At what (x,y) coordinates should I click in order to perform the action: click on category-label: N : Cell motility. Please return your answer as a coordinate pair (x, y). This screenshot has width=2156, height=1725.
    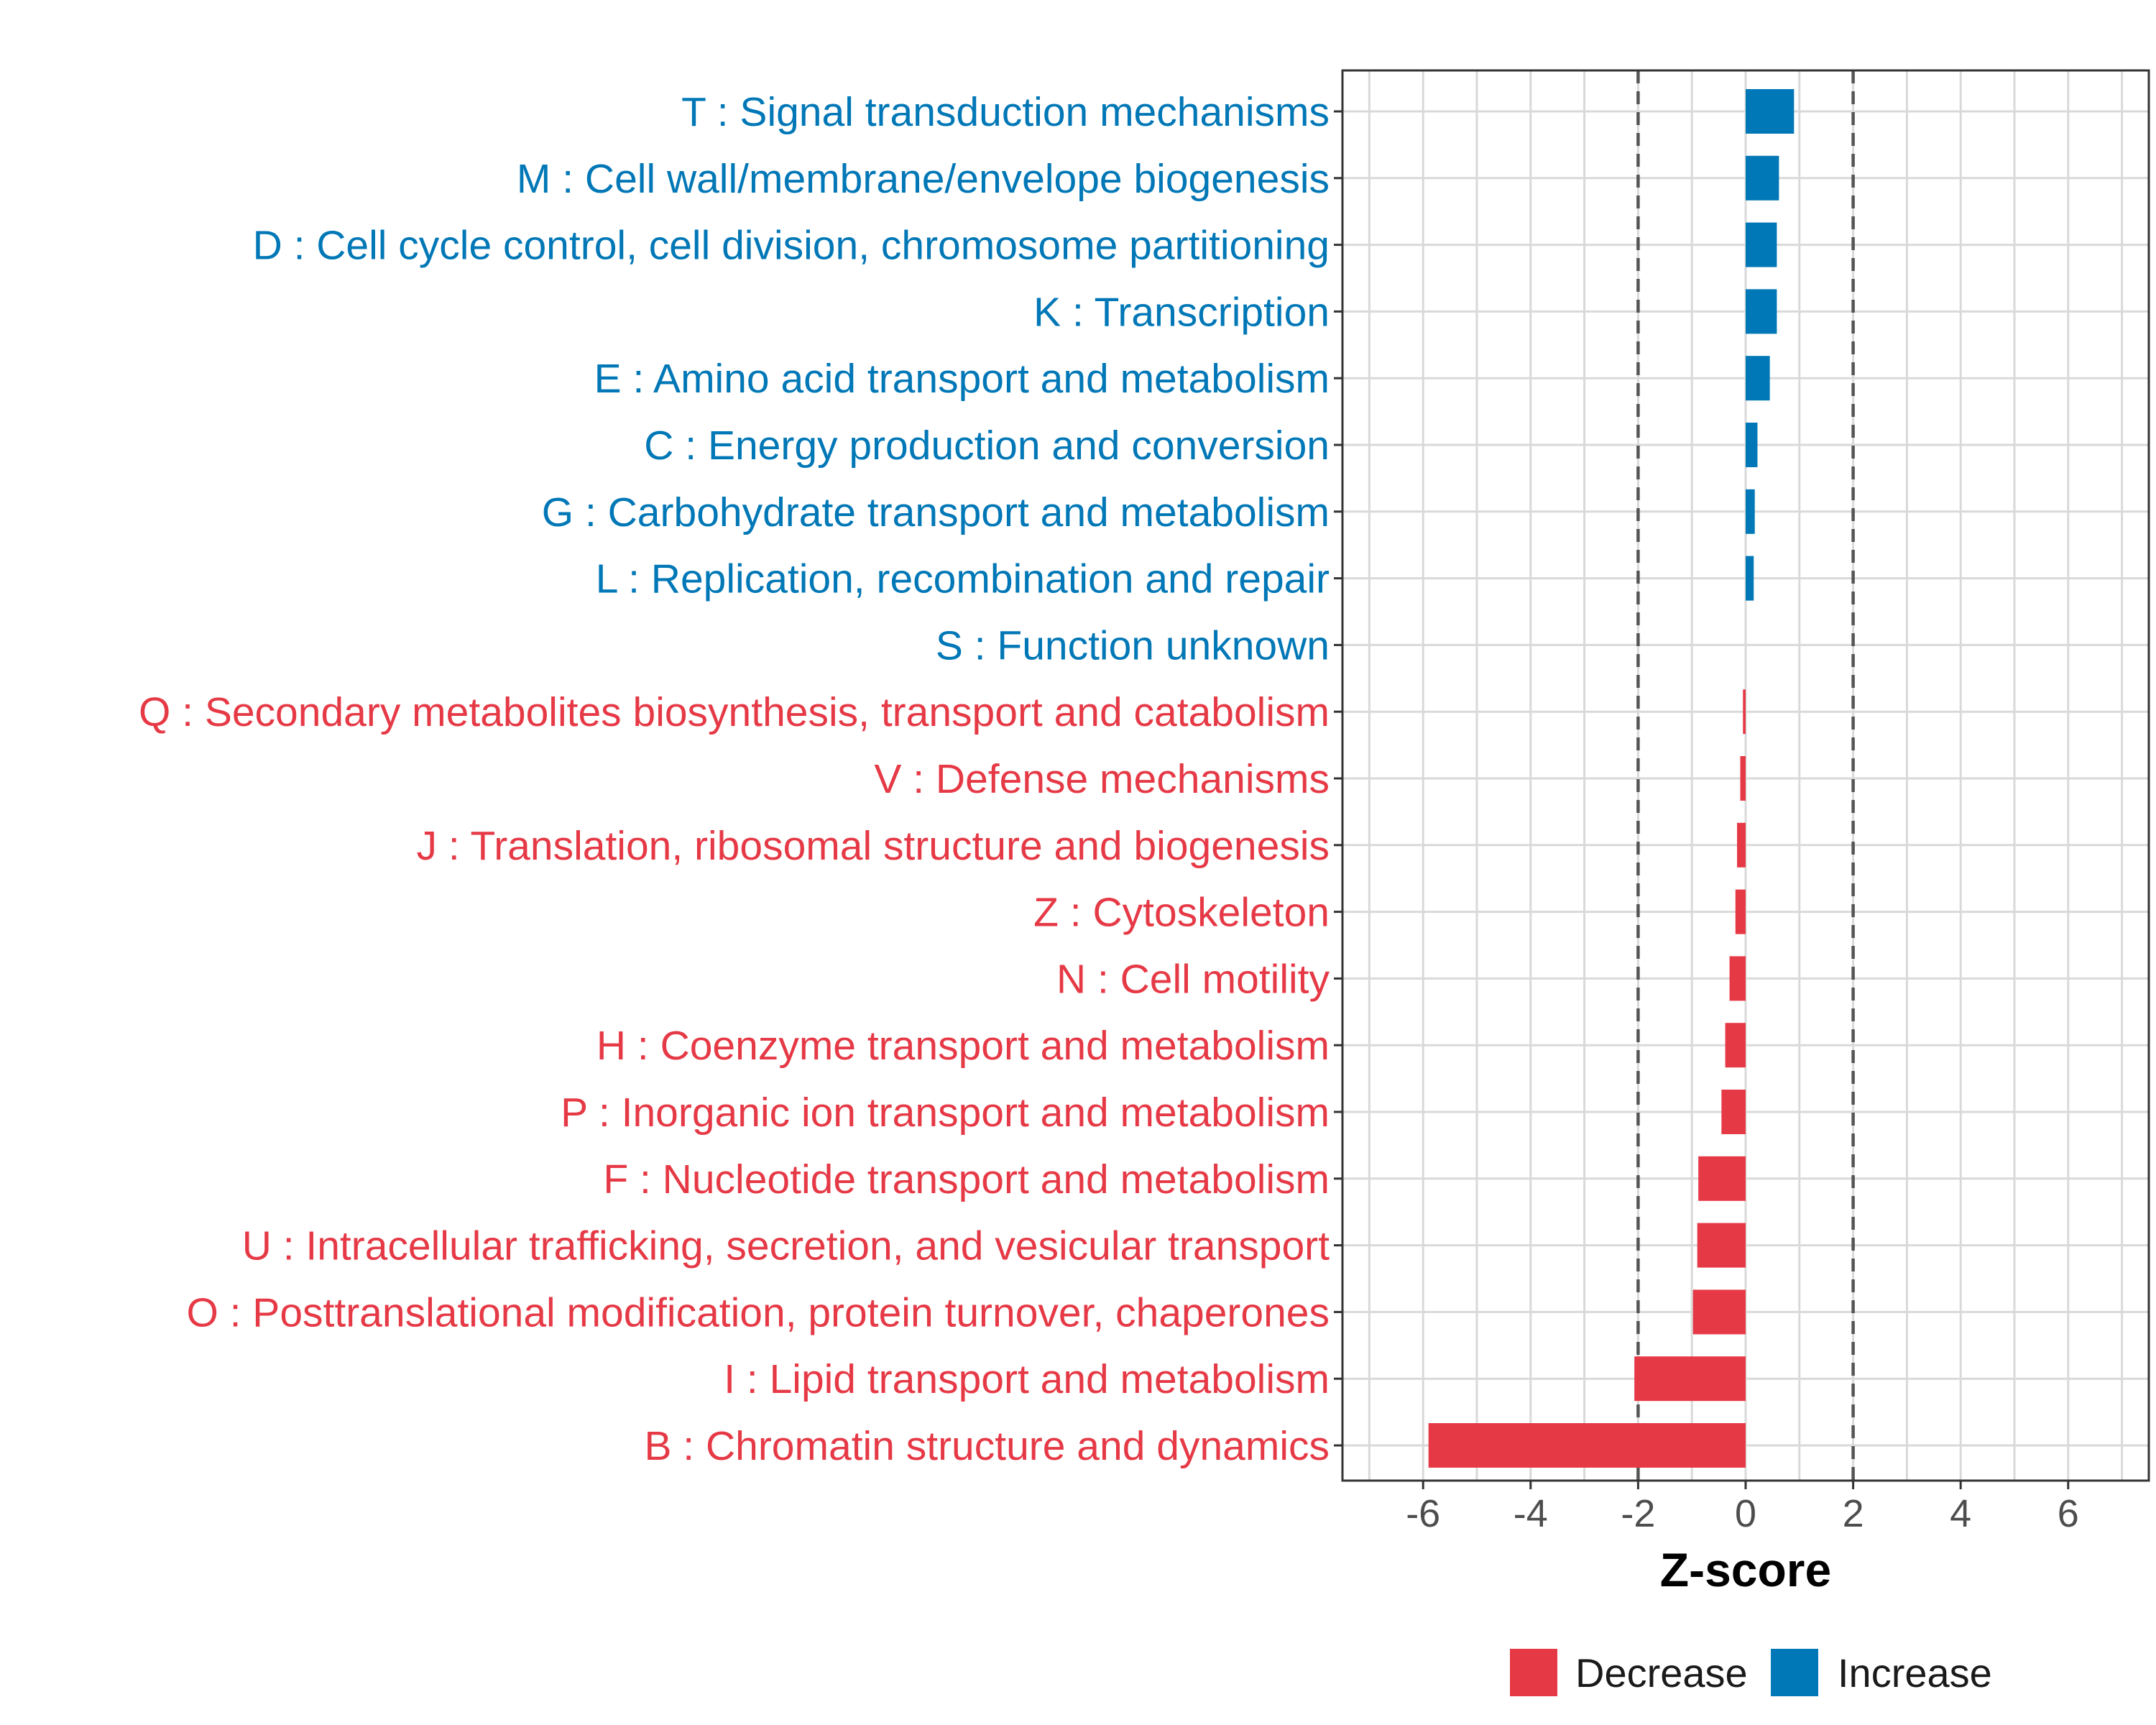
    Looking at the image, I should click on (1193, 979).